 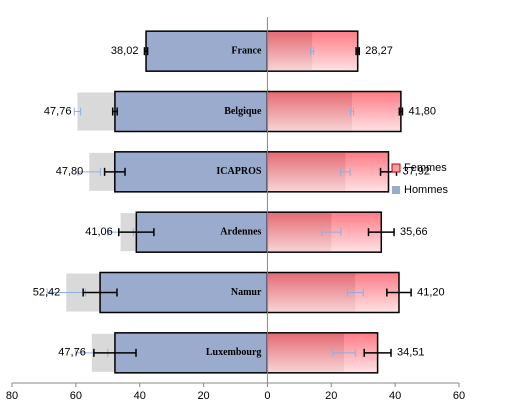 What do you see at coordinates (431, 292) in the screenshot?
I see `value-label: 41,20` at bounding box center [431, 292].